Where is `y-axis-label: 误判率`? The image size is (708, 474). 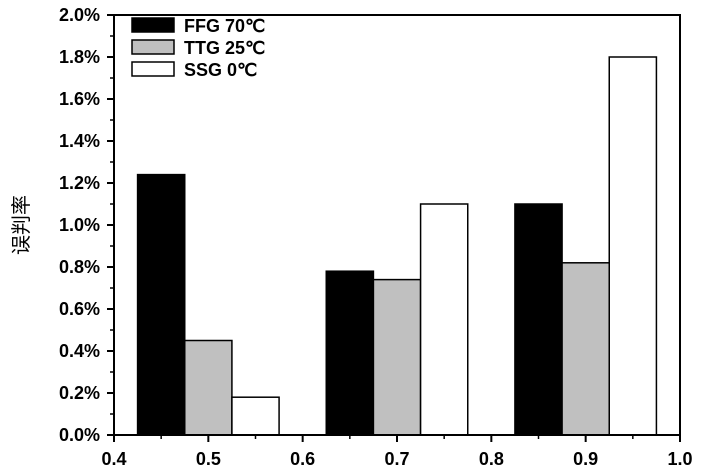
y-axis-label: 误判率 is located at coordinates (21, 225).